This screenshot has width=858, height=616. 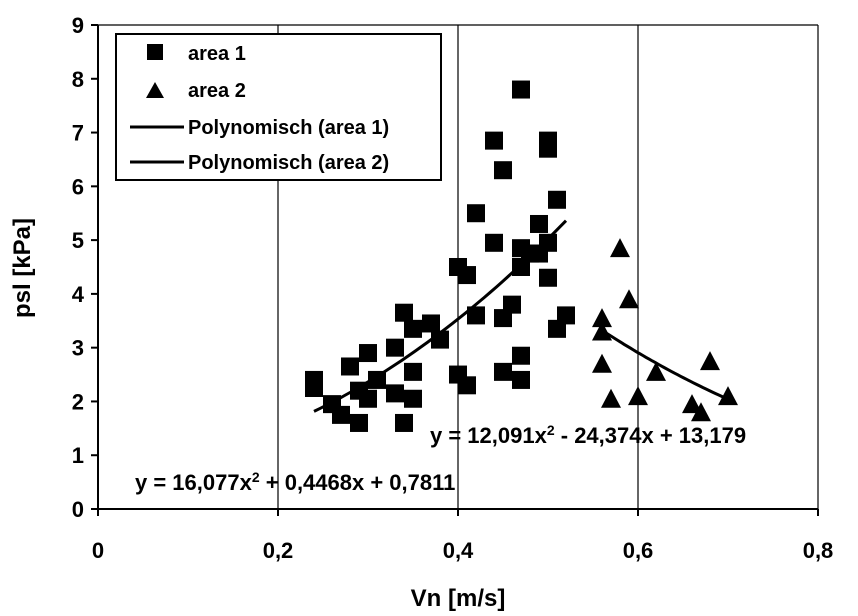 What do you see at coordinates (78, 509) in the screenshot?
I see `y-tick-label: 0` at bounding box center [78, 509].